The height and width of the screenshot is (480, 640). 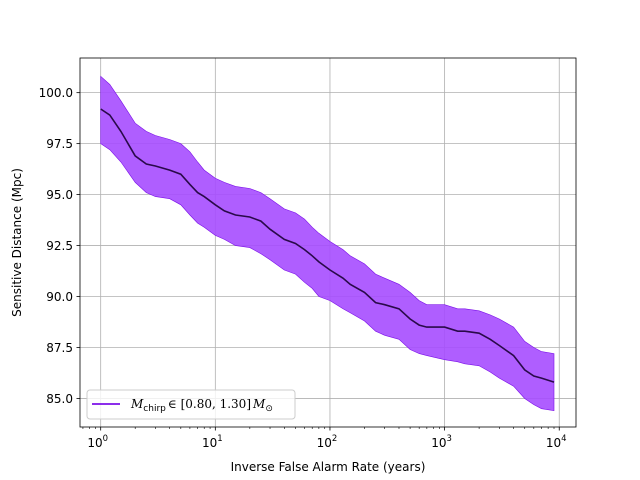 I want to click on y-axis-ticks: 85.0 87.5 90.0 92.5 95.0 97.5 100.0, so click(x=59, y=246).